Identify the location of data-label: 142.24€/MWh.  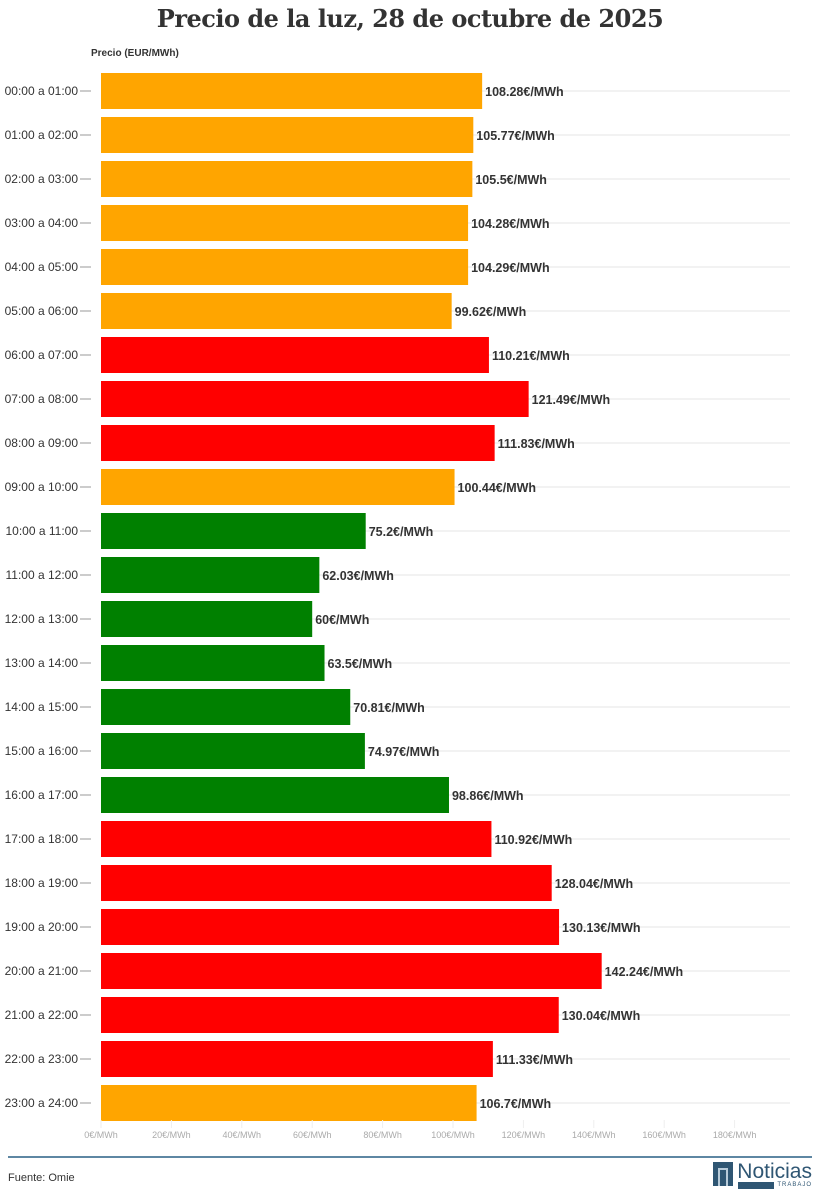
(644, 972).